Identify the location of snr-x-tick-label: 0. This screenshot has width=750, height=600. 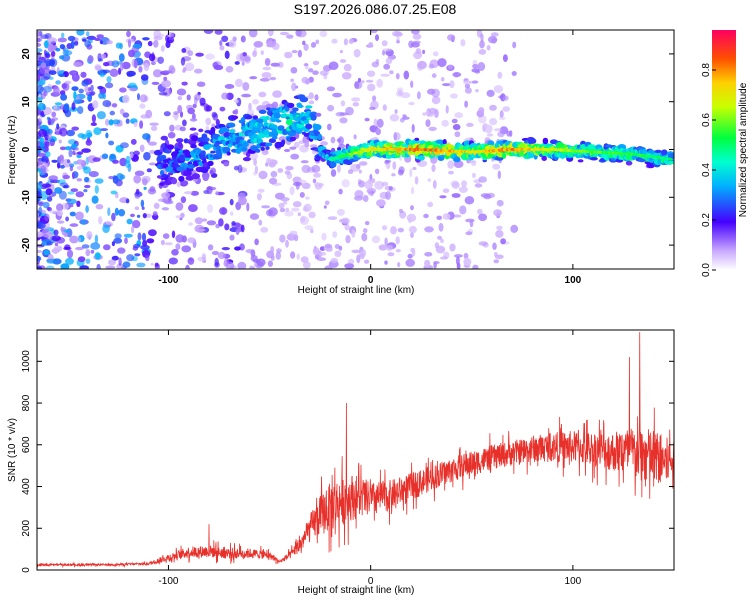
(371, 581).